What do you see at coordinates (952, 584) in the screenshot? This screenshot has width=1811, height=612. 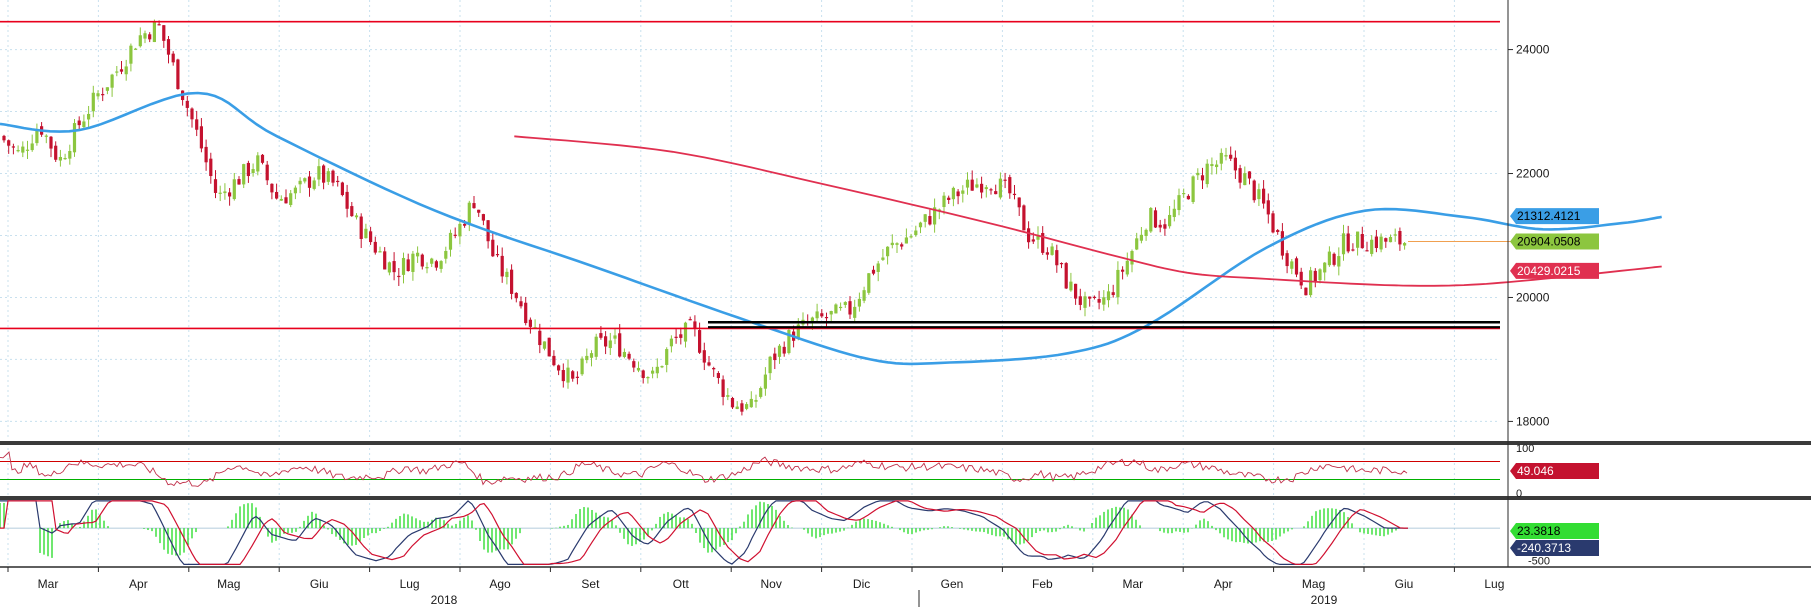 I see `x-tick-label: Gen` at bounding box center [952, 584].